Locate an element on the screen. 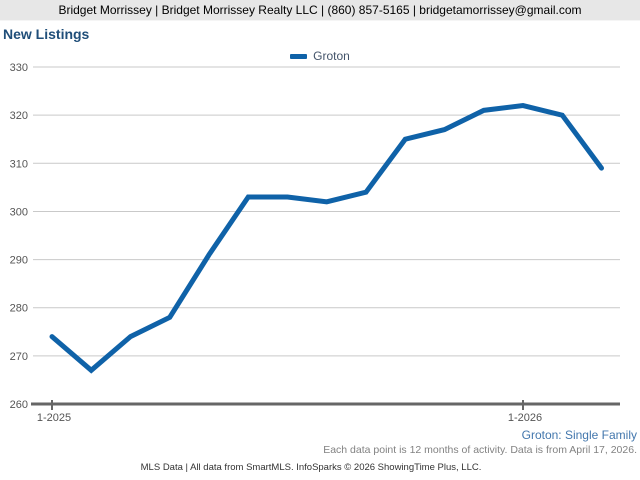  legend-label-groton: Groton is located at coordinates (331, 56).